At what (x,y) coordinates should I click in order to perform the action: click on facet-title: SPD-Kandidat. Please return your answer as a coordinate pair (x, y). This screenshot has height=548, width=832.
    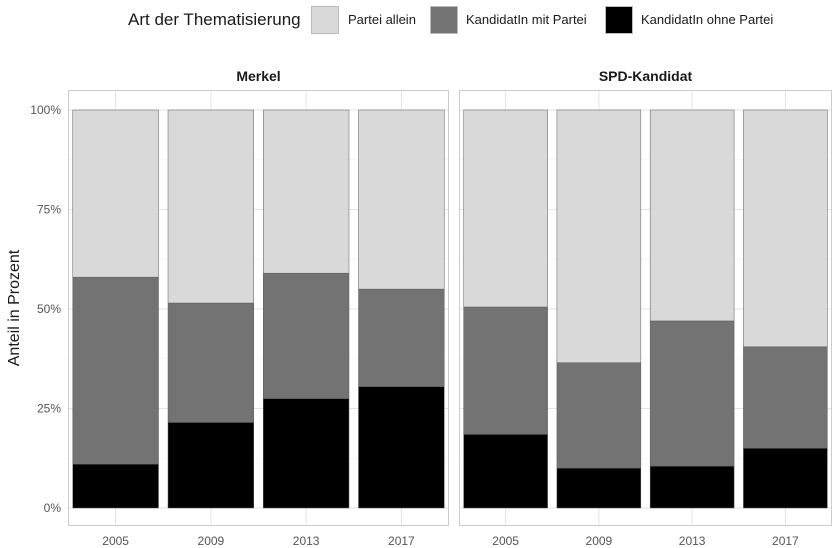
    Looking at the image, I should click on (646, 76).